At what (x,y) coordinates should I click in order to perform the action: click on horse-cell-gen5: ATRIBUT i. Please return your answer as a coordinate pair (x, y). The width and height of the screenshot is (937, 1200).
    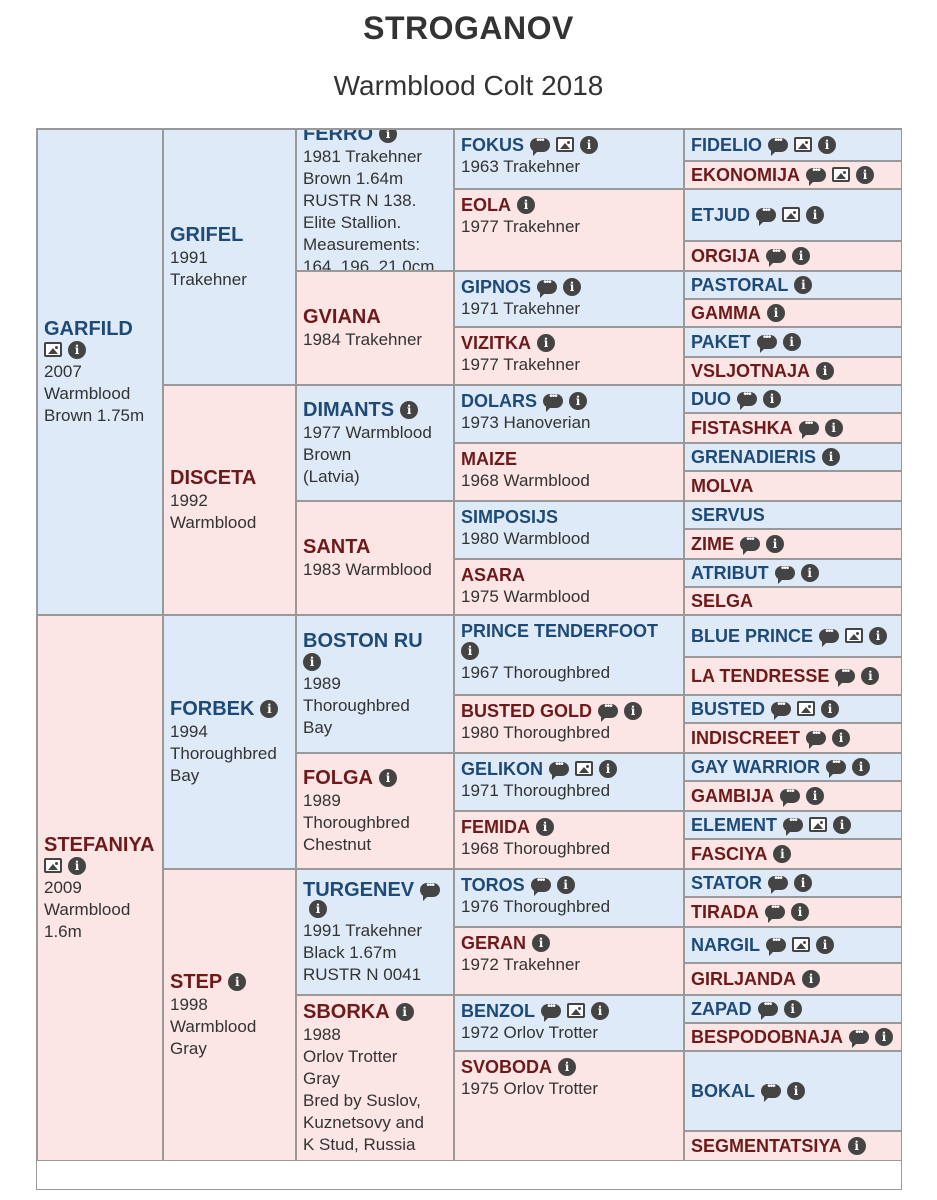
    Looking at the image, I should click on (793, 573).